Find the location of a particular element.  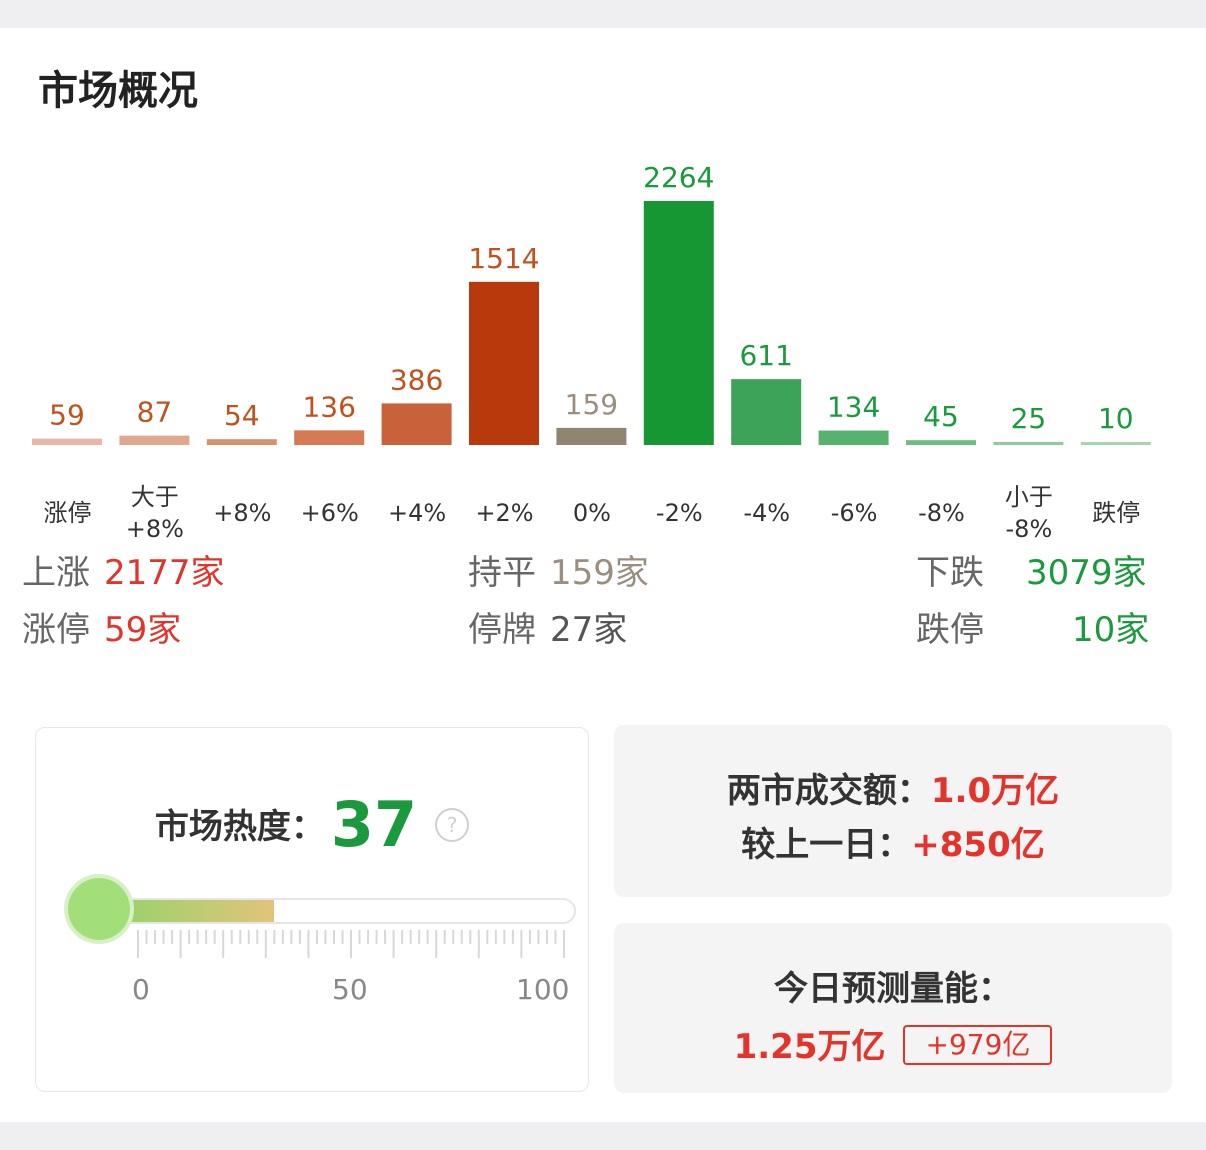

stat-down: 下跌 3079家 is located at coordinates (1031, 573).